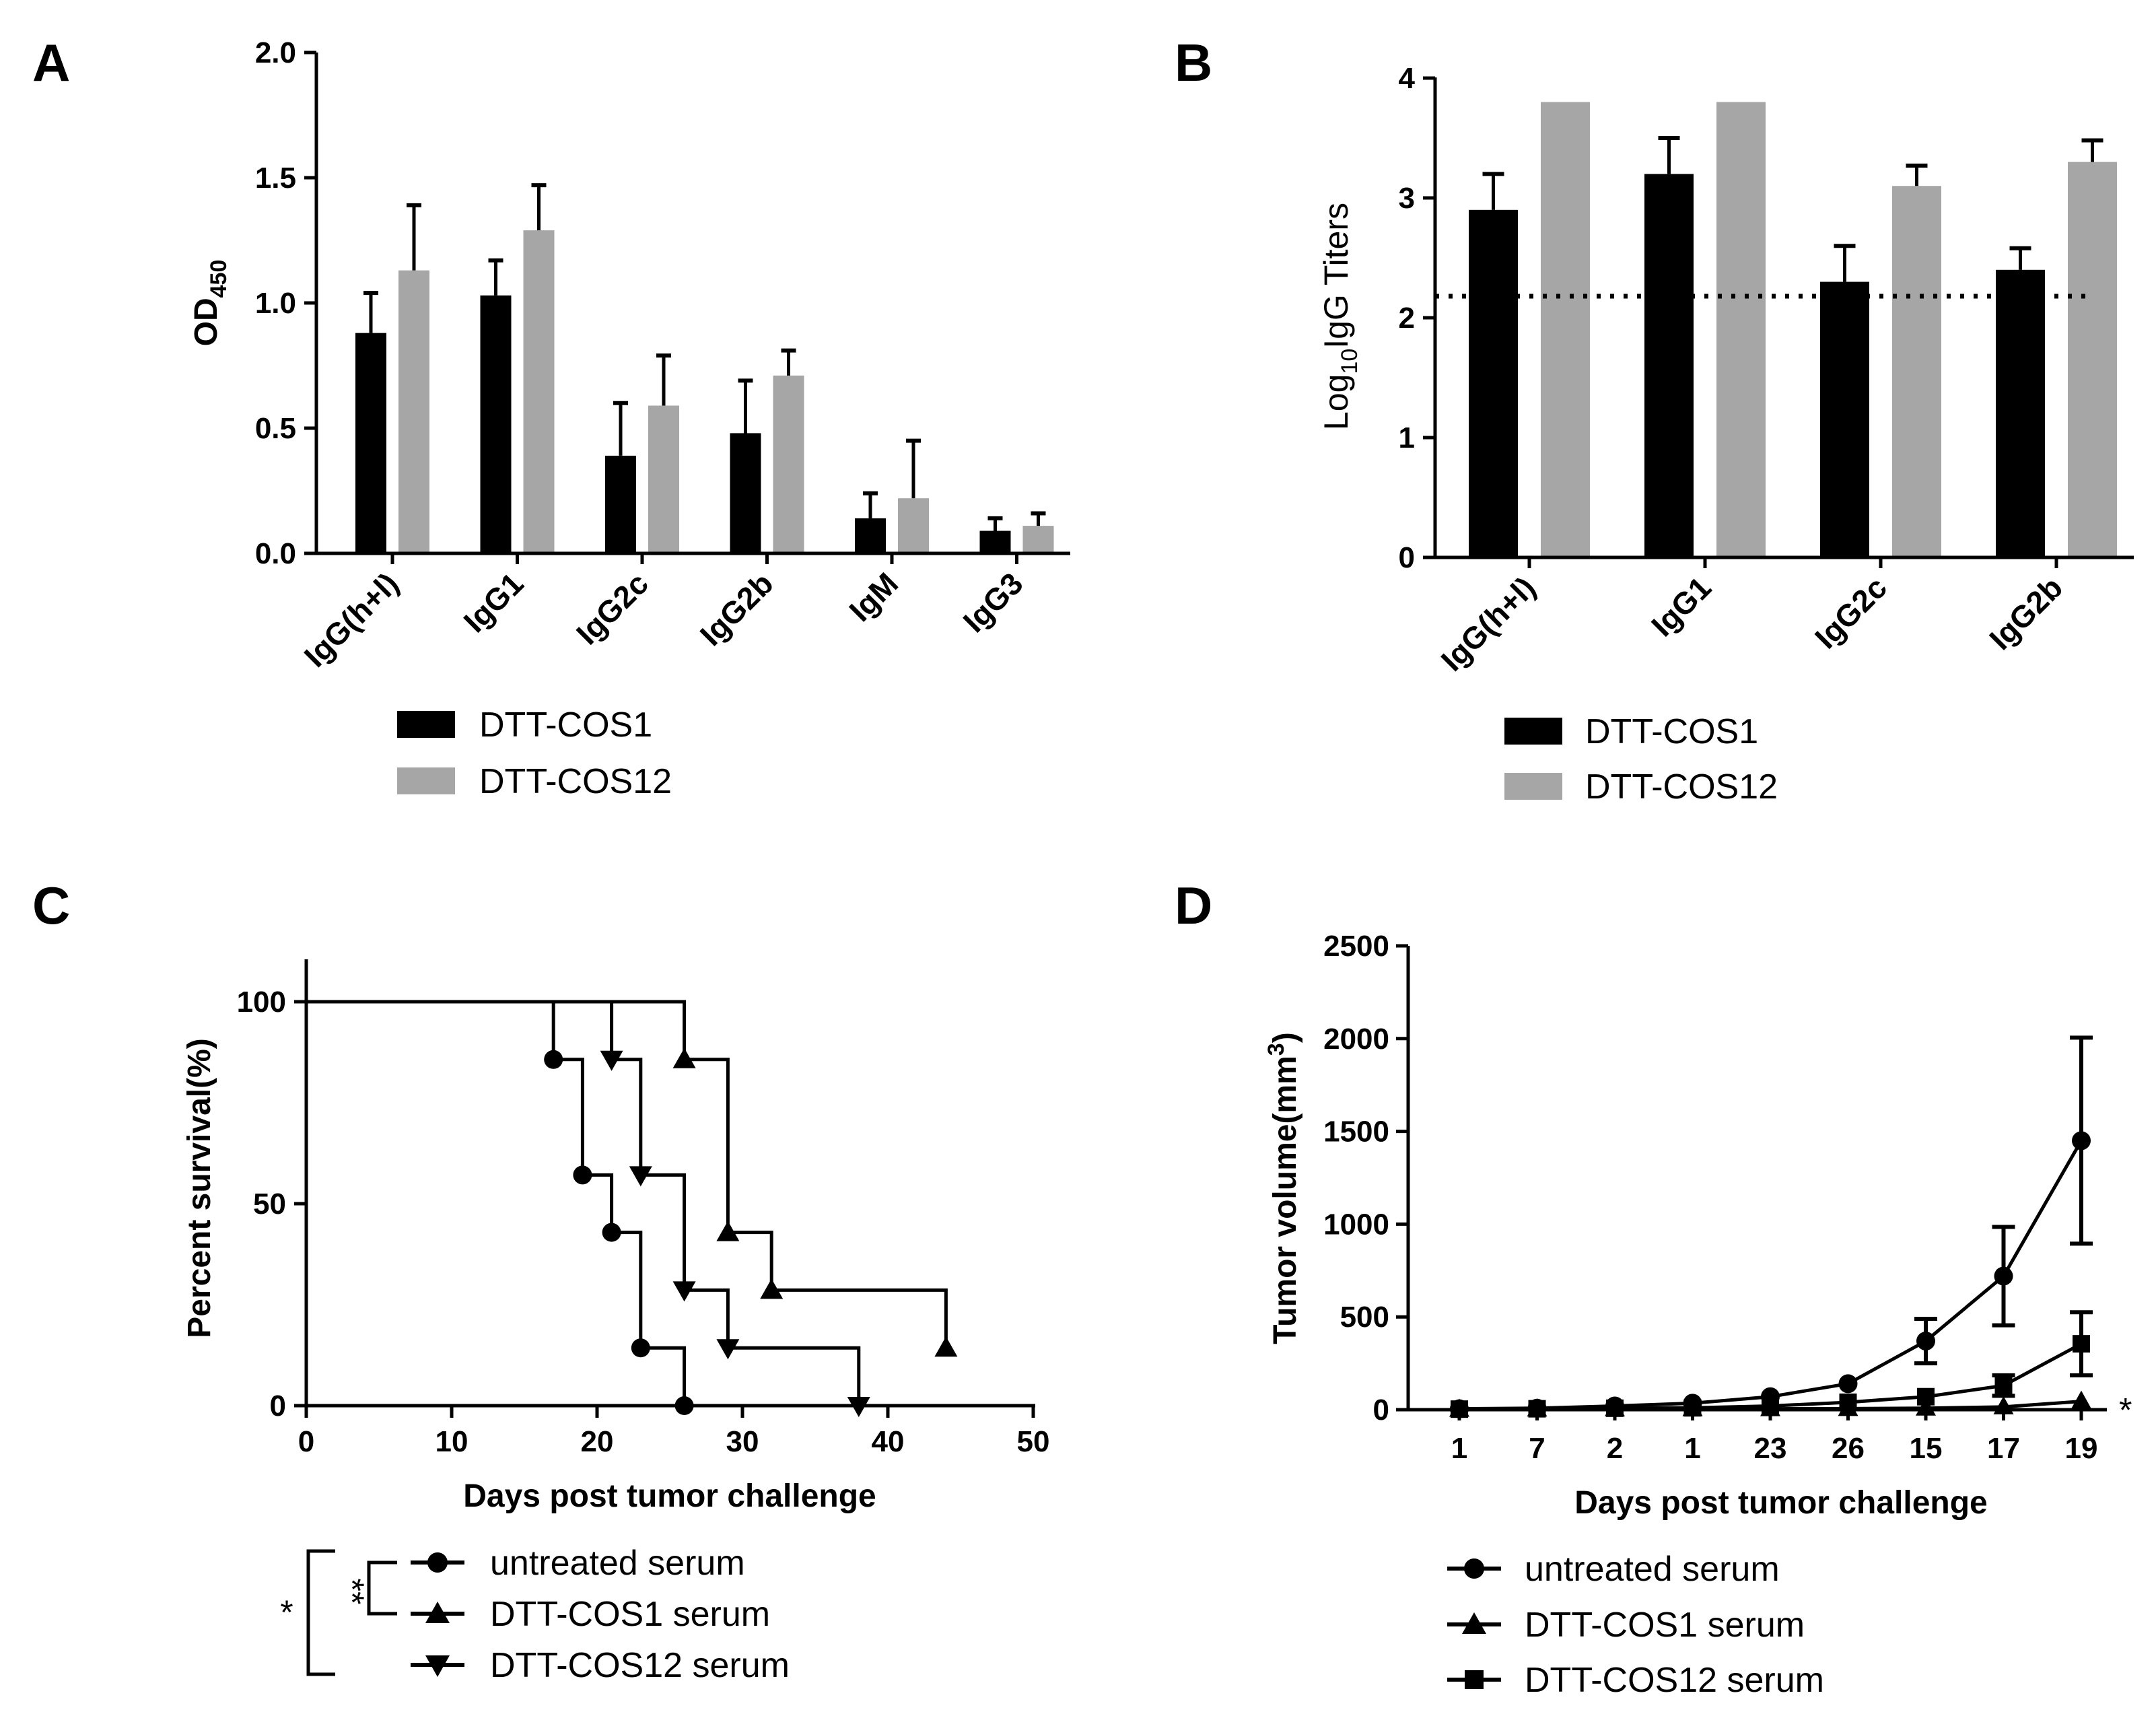  What do you see at coordinates (437, 1666) in the screenshot?
I see `panel-c-legend-marker-cos12` at bounding box center [437, 1666].